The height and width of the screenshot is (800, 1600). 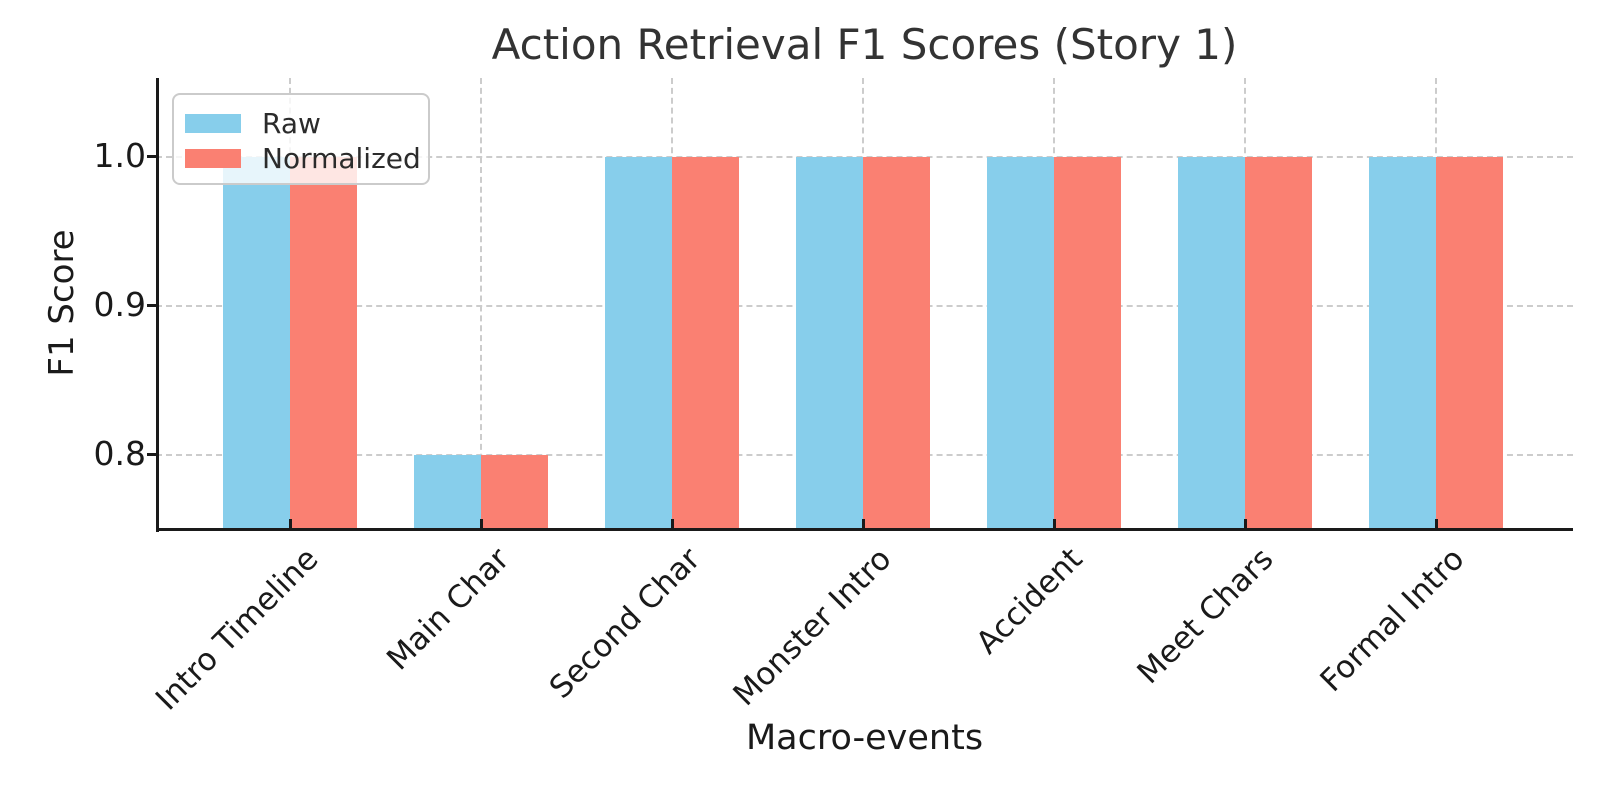 I want to click on legend-swatch-normalized, so click(x=213, y=158).